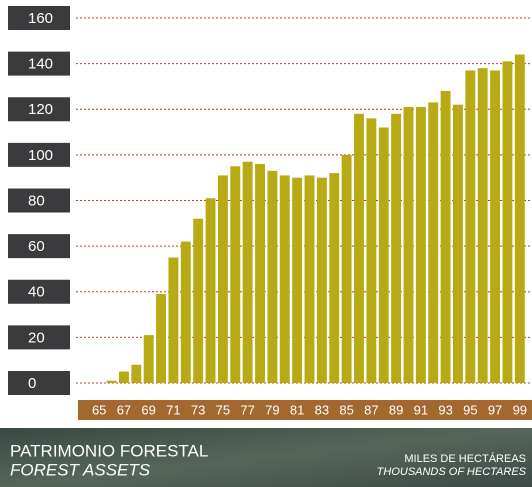 The image size is (532, 487). I want to click on y-tick-label: 0, so click(32, 383).